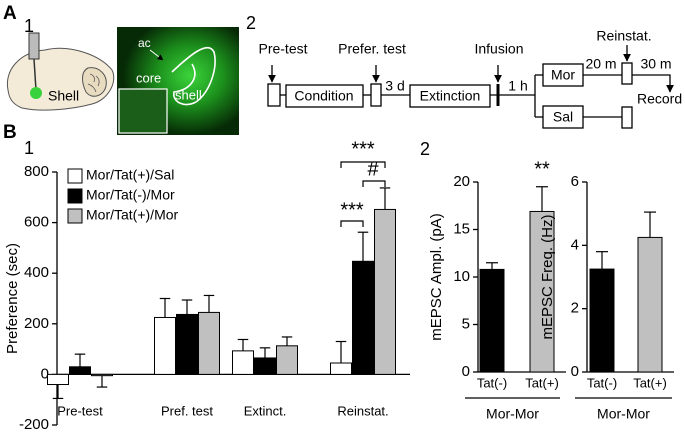  What do you see at coordinates (148, 77) in the screenshot?
I see `image-label: core` at bounding box center [148, 77].